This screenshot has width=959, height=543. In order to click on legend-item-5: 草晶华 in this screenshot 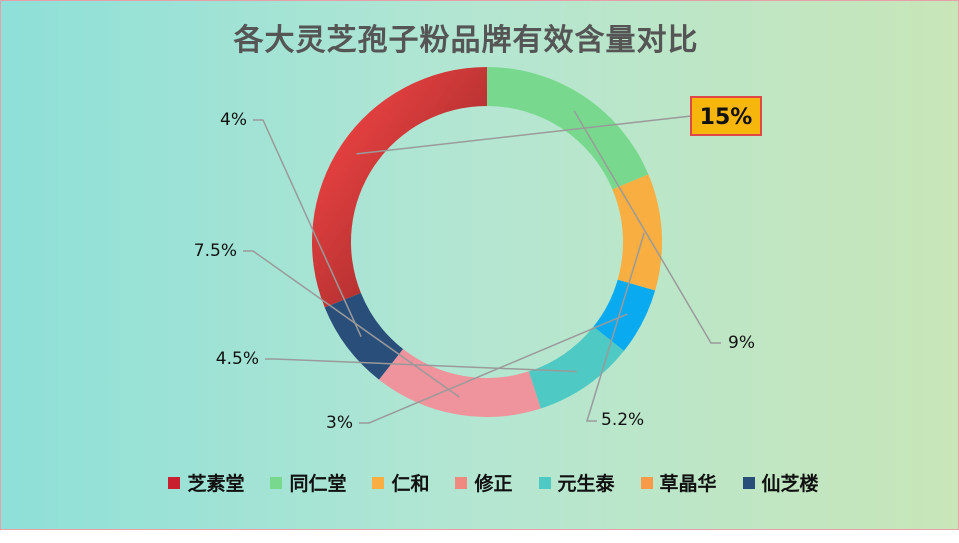, I will do `click(678, 482)`.